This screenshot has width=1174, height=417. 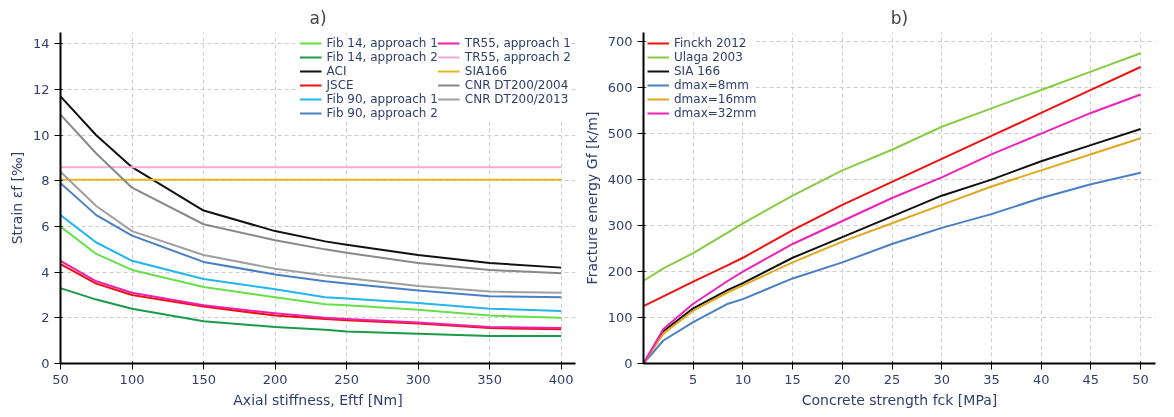 What do you see at coordinates (516, 99) in the screenshot?
I see `legend-label: CNR DT200/2013` at bounding box center [516, 99].